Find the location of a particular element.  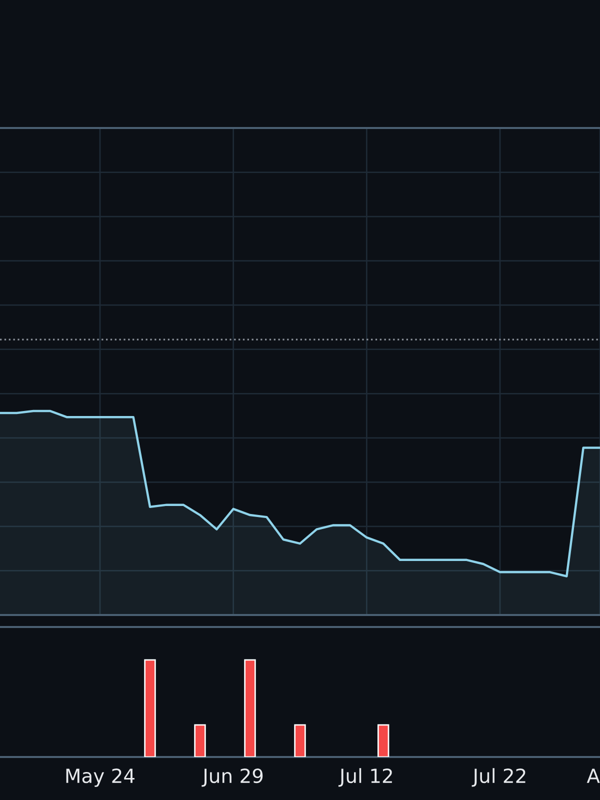

x-tick-label: A is located at coordinates (593, 775).